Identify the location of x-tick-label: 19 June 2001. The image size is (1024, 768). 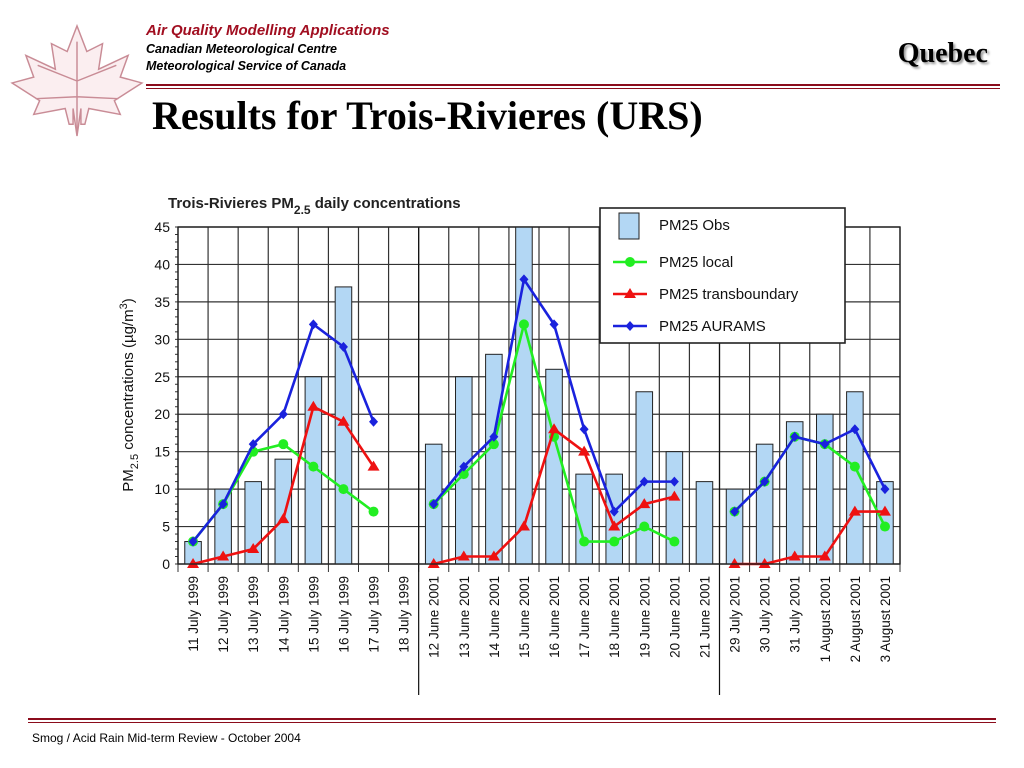
(644, 617).